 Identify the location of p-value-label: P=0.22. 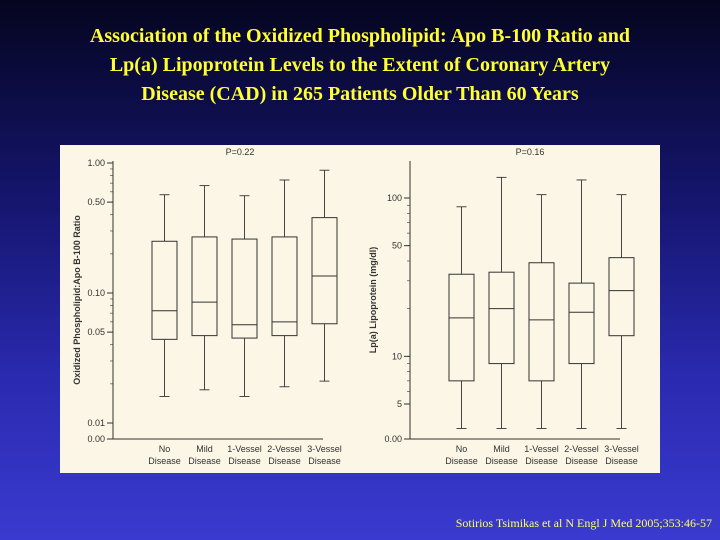
(240, 152).